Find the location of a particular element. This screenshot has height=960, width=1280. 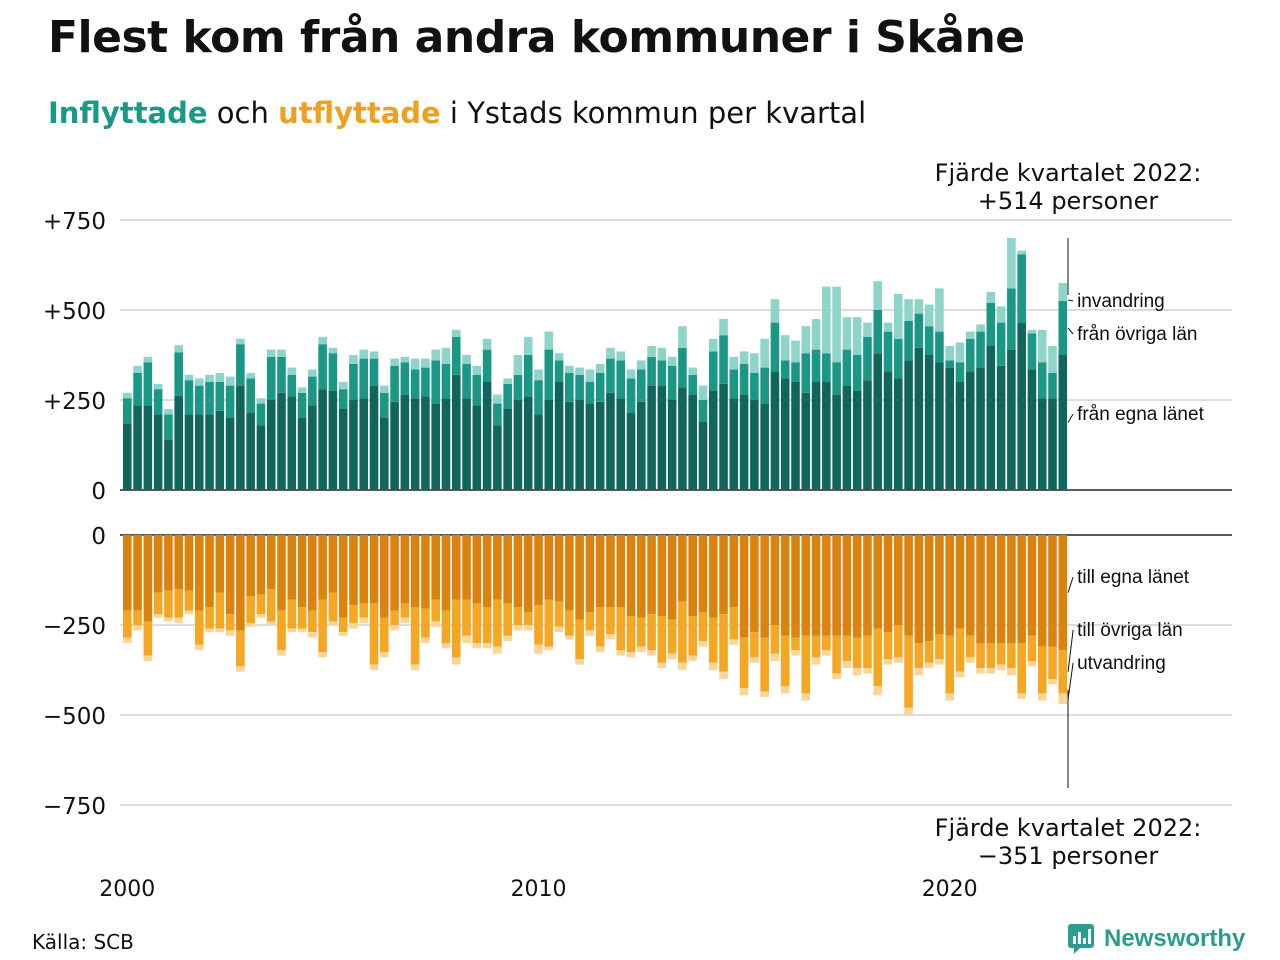

annotation-bottom-line1: Fjärde kvartalet 2022: is located at coordinates (1068, 828).